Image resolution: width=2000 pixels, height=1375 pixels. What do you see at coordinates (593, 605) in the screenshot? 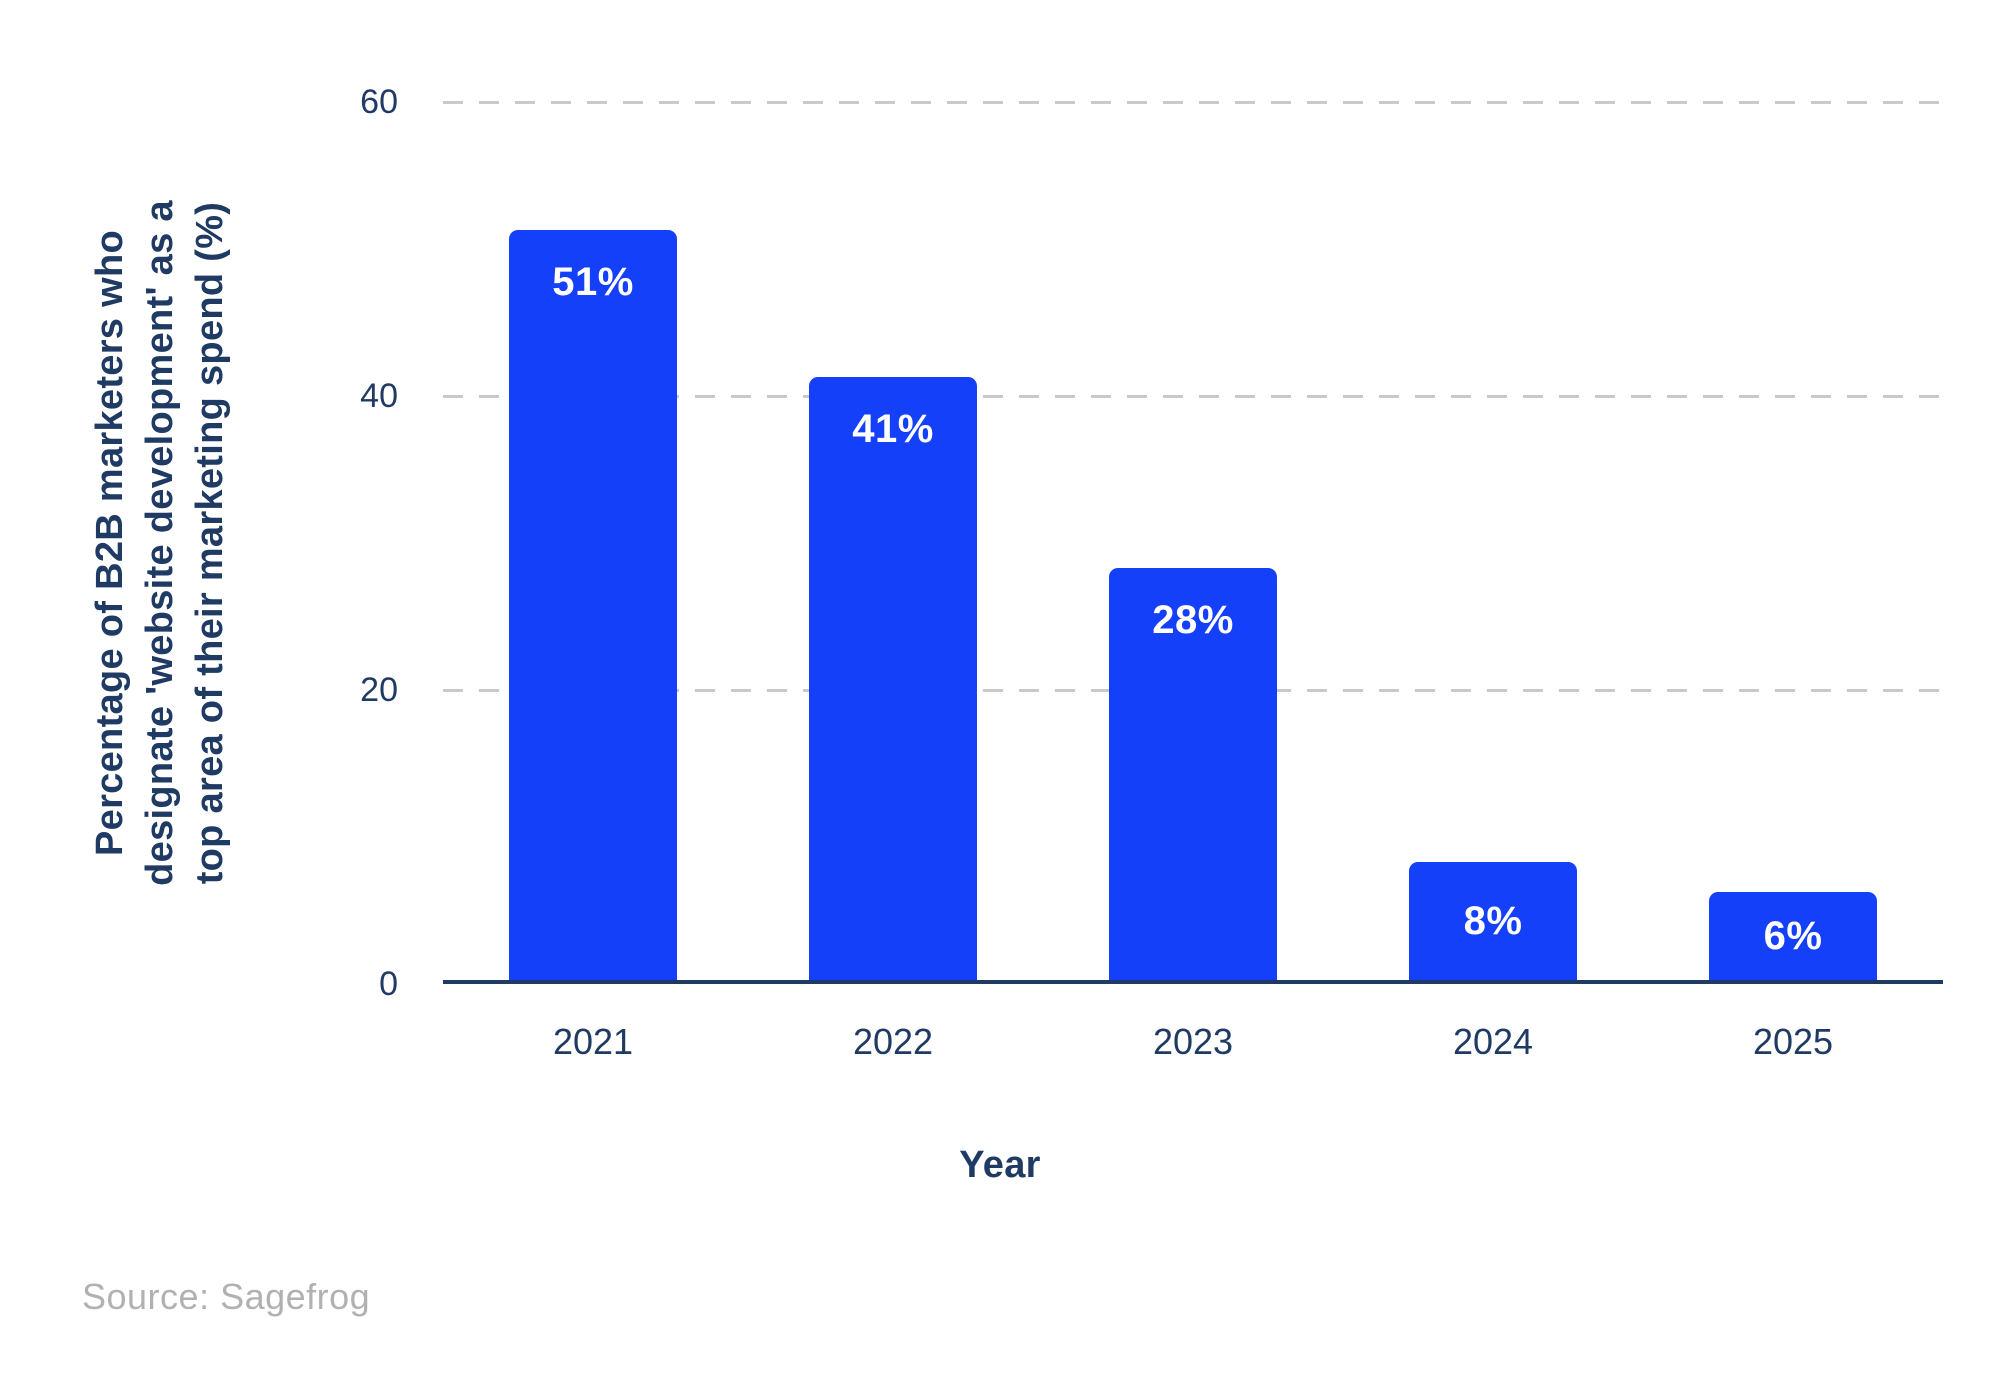
I see `bar-2021: 51%` at bounding box center [593, 605].